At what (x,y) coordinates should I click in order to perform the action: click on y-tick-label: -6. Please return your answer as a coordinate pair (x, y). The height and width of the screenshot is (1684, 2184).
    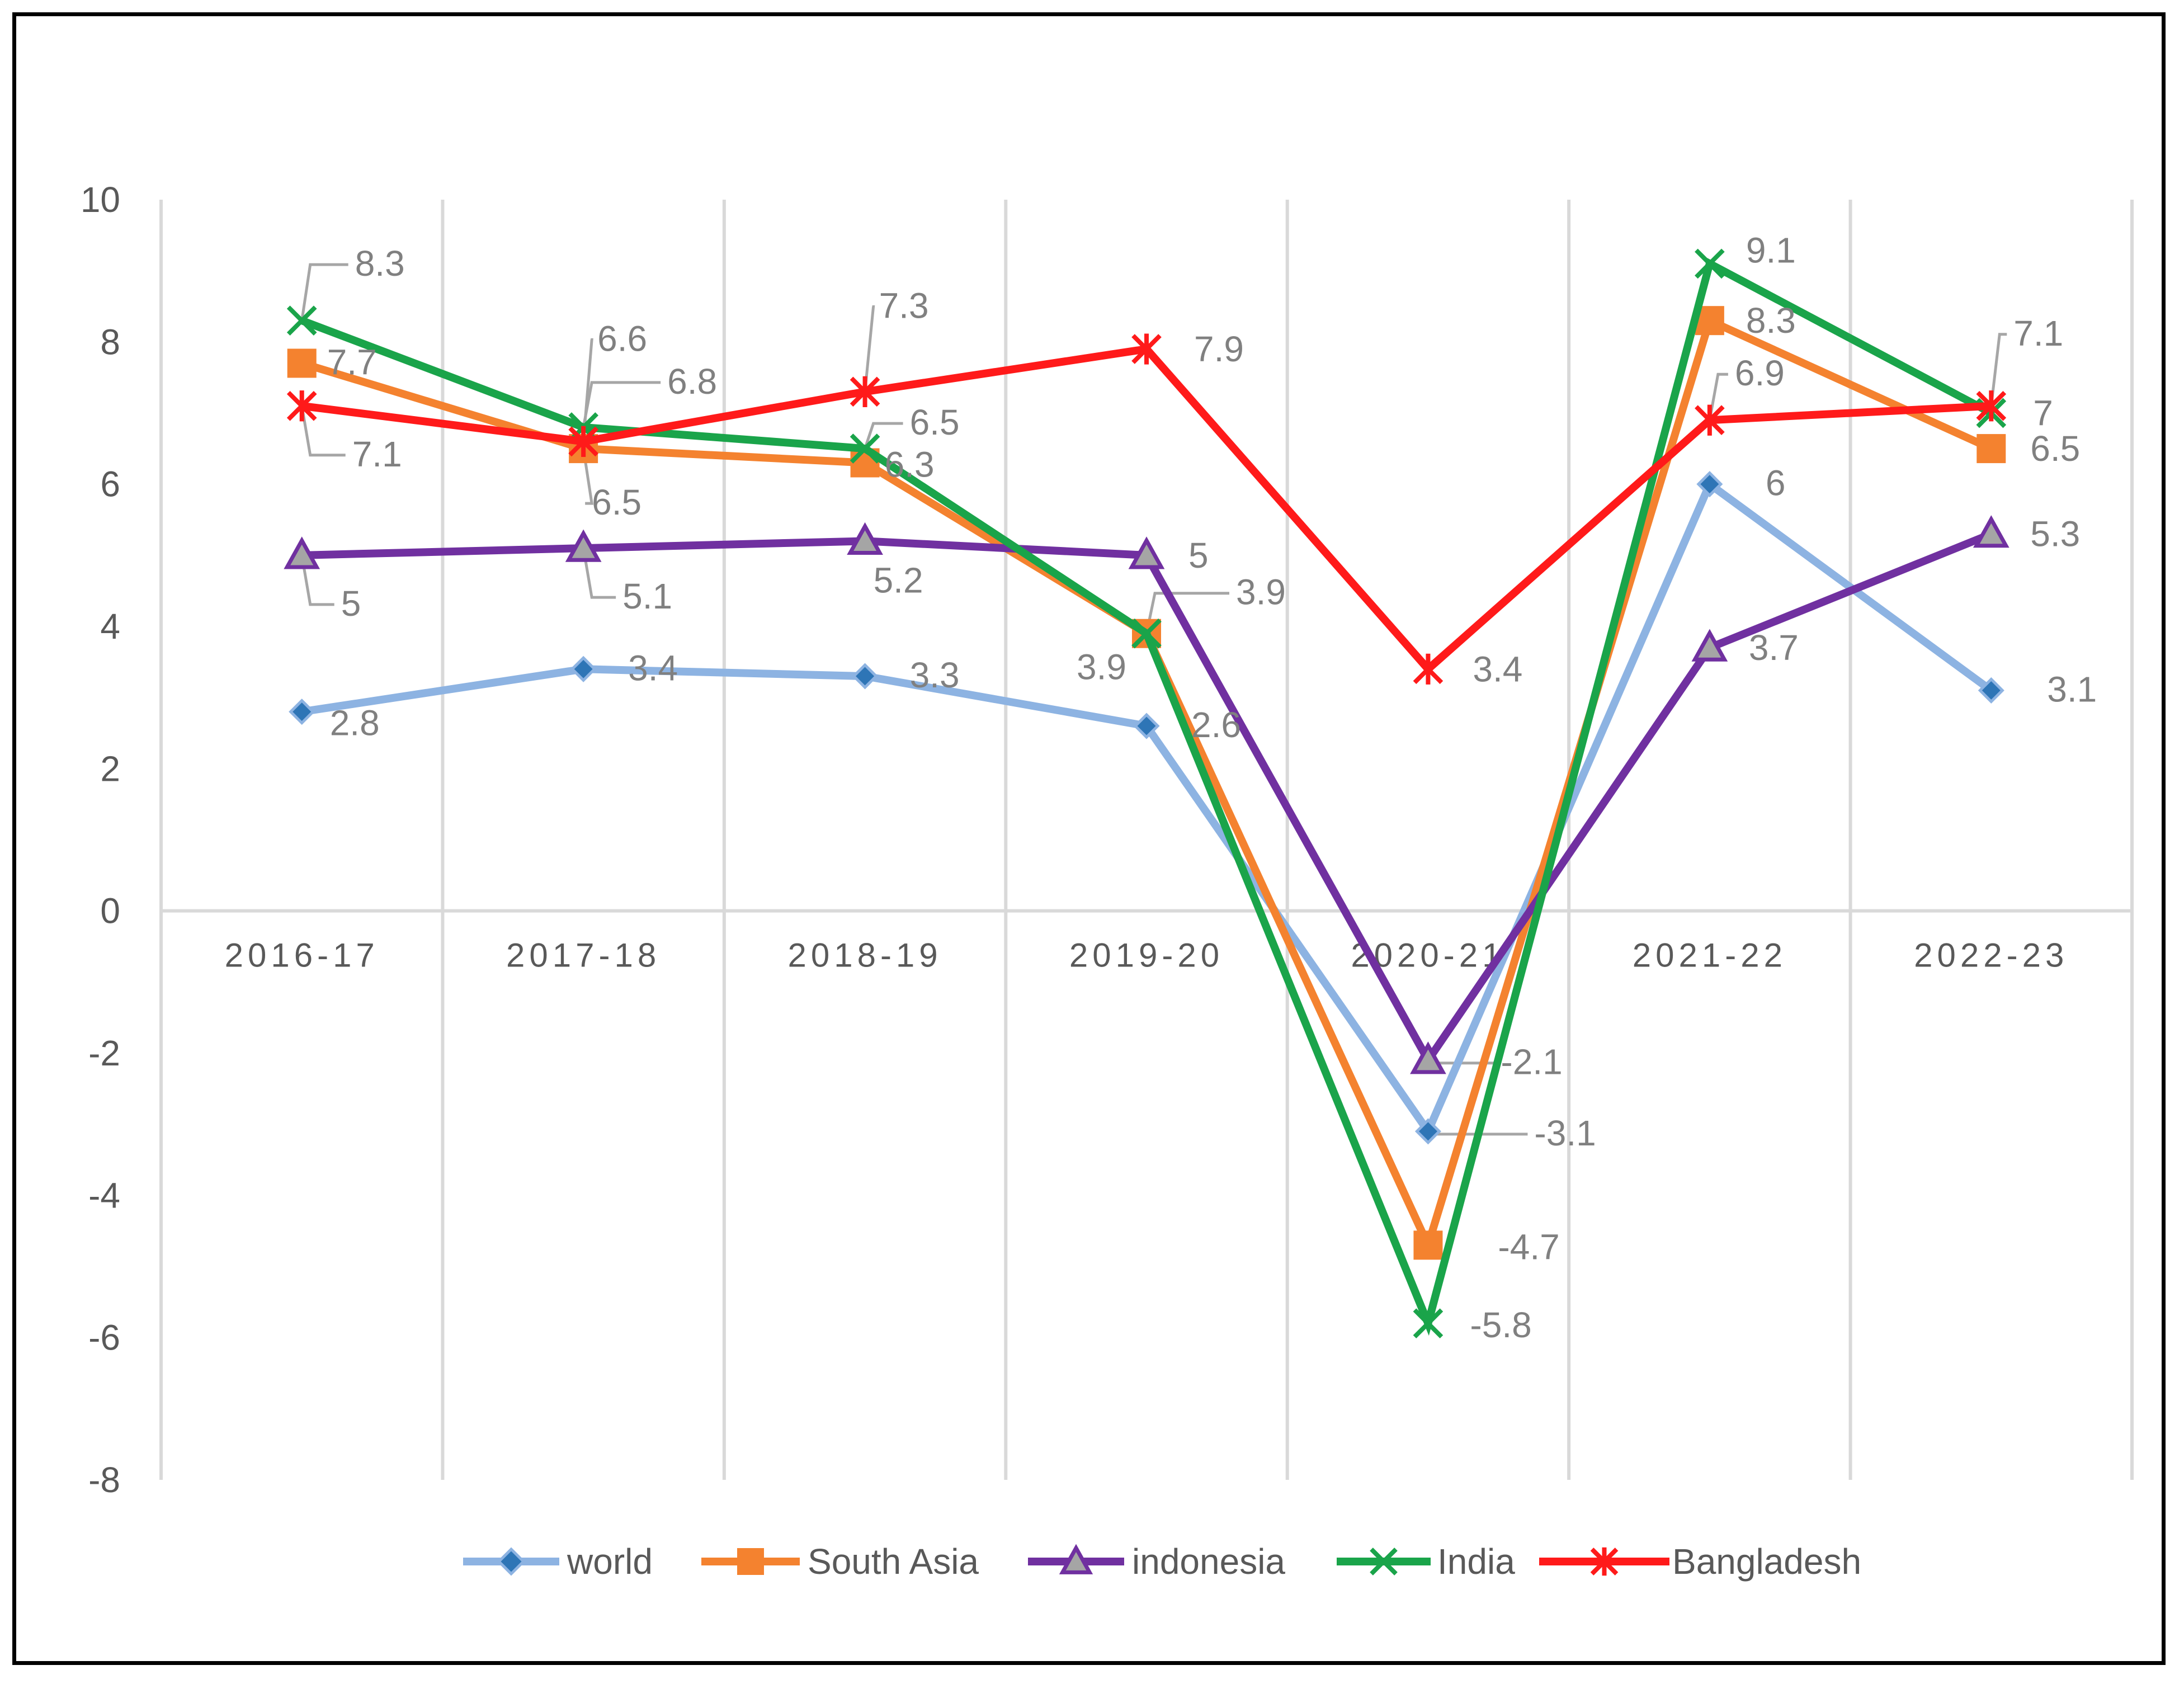
    Looking at the image, I should click on (104, 1338).